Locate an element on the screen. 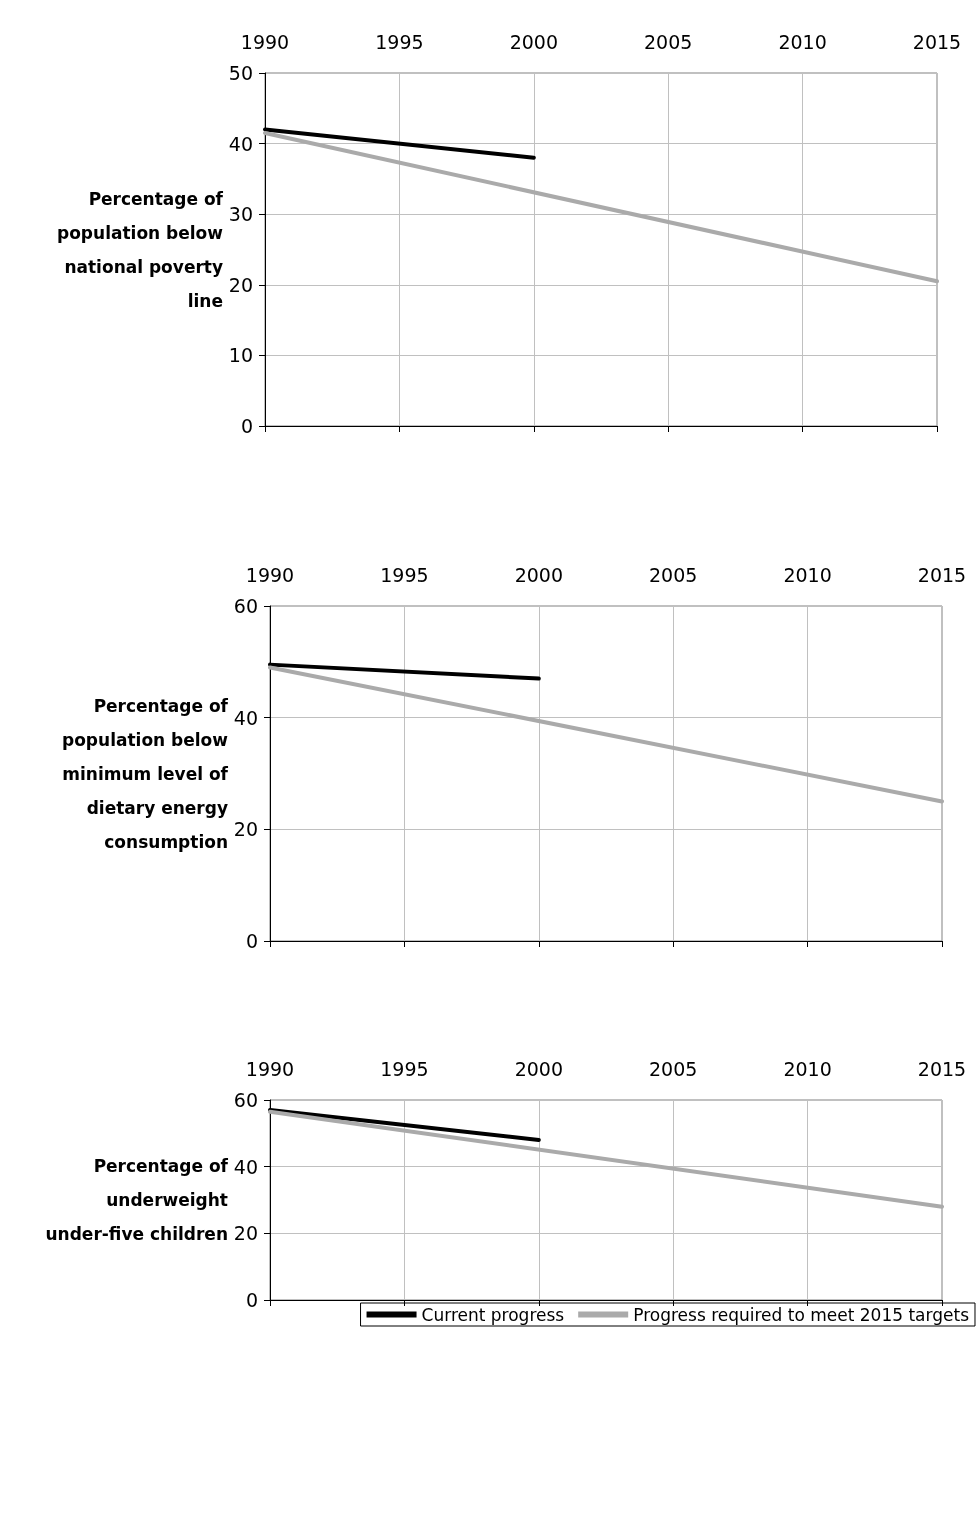  y-tick-label: 10 is located at coordinates (240, 355).